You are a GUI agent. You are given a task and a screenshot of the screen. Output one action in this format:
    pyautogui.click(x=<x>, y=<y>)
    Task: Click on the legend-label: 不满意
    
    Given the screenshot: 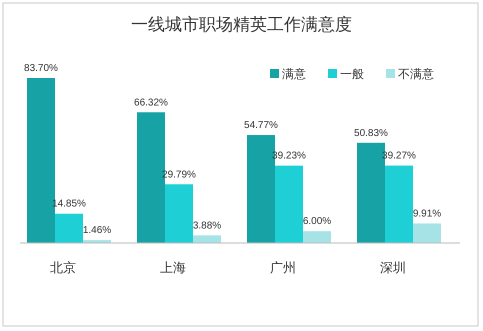 What is the action you would take?
    pyautogui.click(x=416, y=74)
    